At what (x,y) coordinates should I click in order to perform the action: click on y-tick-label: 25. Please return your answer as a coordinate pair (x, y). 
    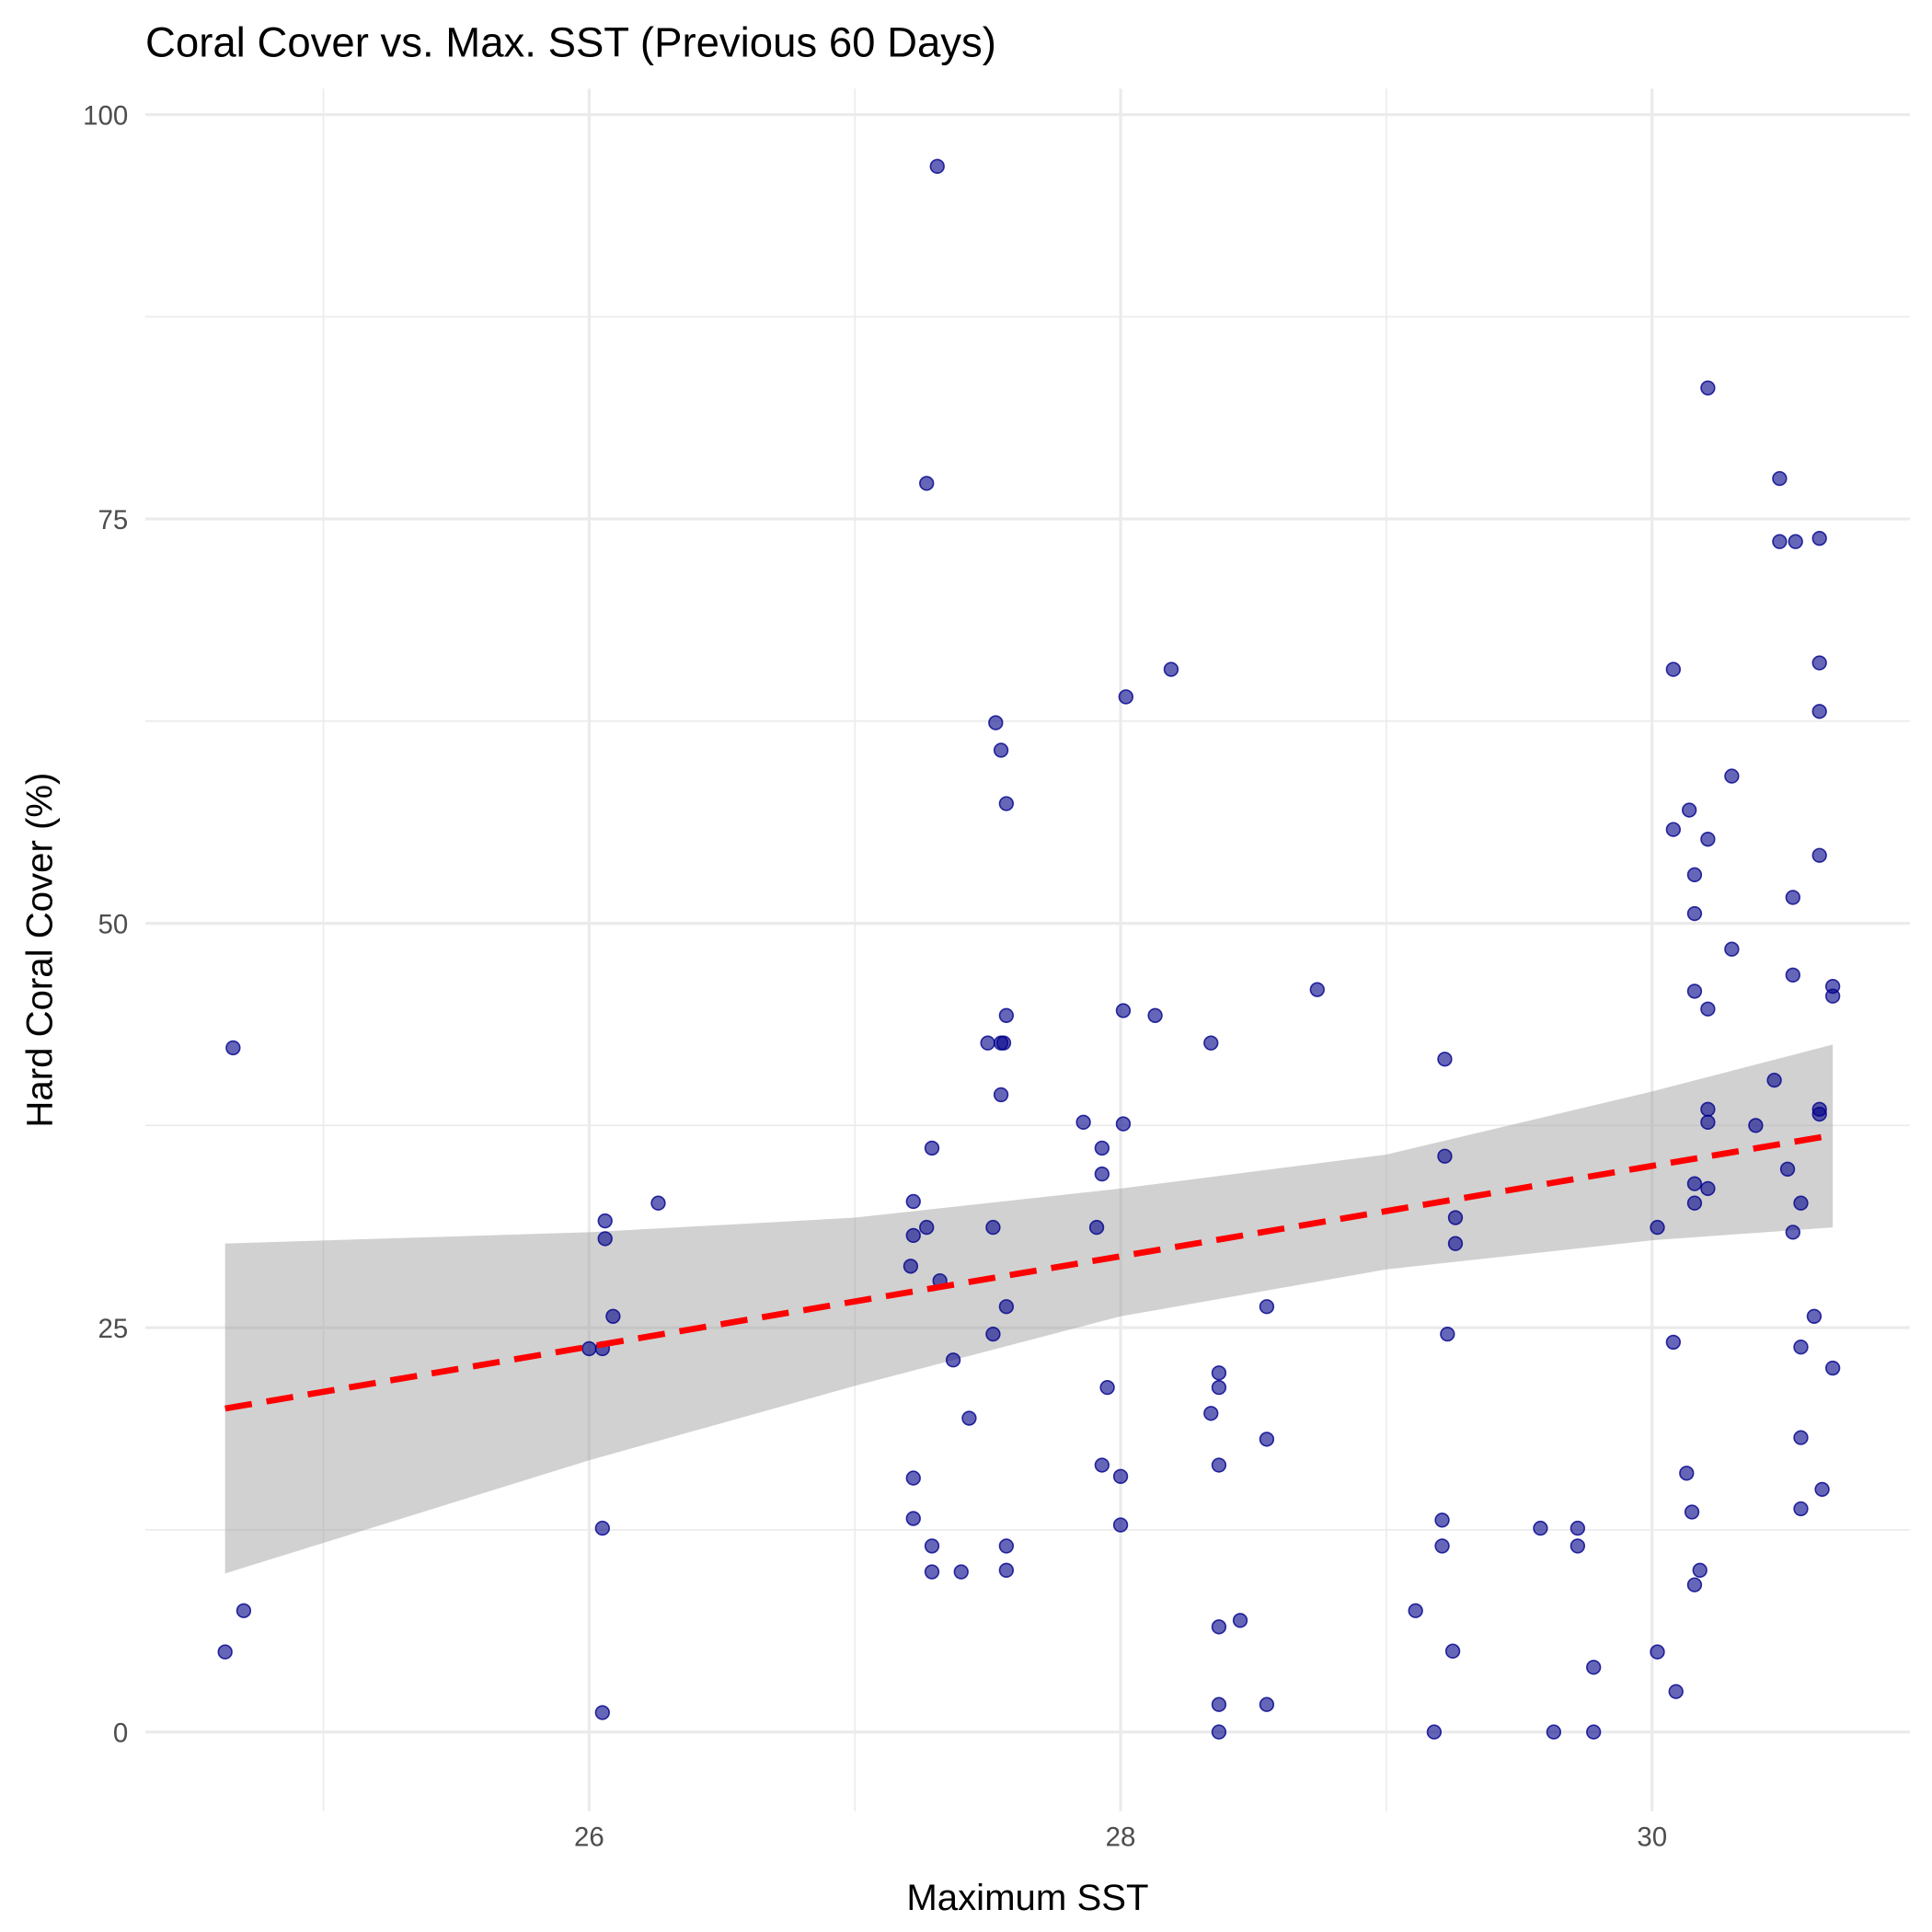
    Looking at the image, I should click on (113, 1329).